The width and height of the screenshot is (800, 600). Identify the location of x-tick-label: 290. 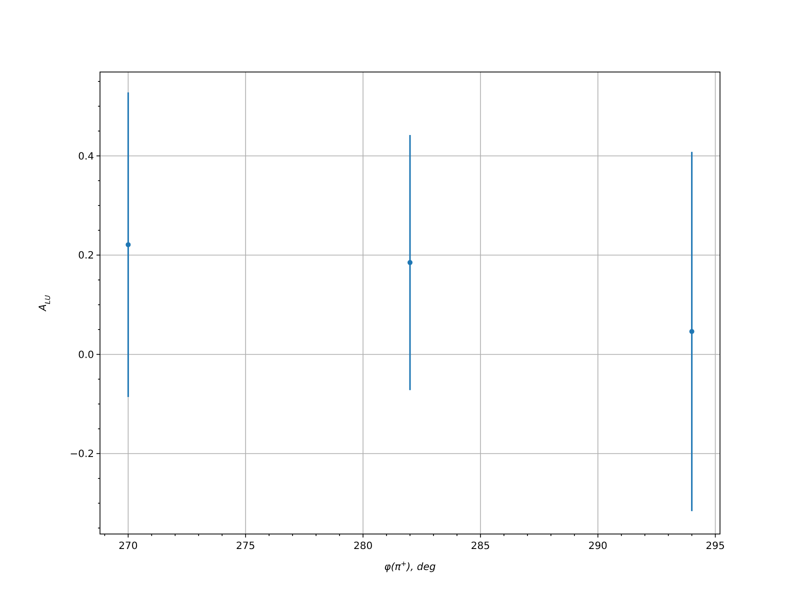
(598, 546).